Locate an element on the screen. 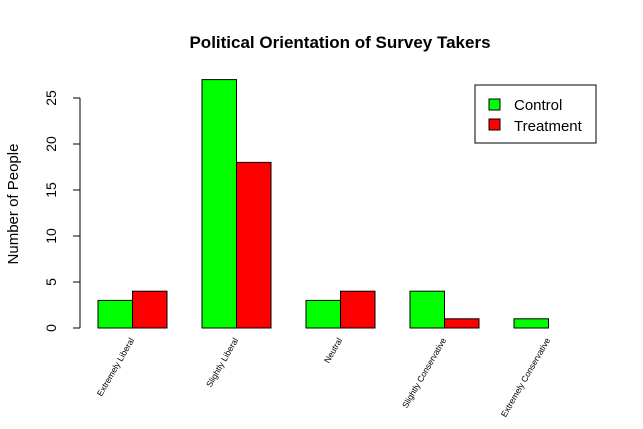 This screenshot has height=429, width=643. bar-control-extremely-liberal is located at coordinates (115, 314).